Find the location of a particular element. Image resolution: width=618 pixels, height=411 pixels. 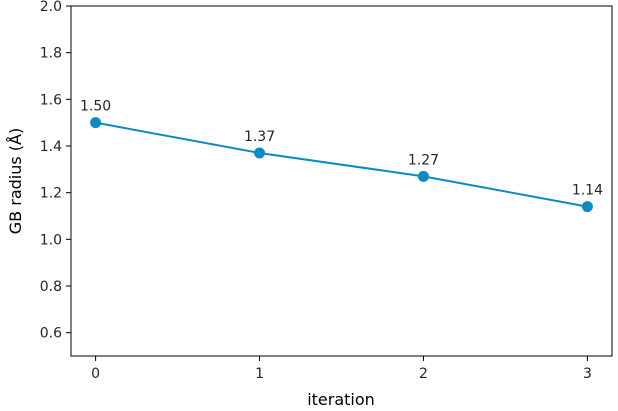

data-label: 1.27 is located at coordinates (423, 160).